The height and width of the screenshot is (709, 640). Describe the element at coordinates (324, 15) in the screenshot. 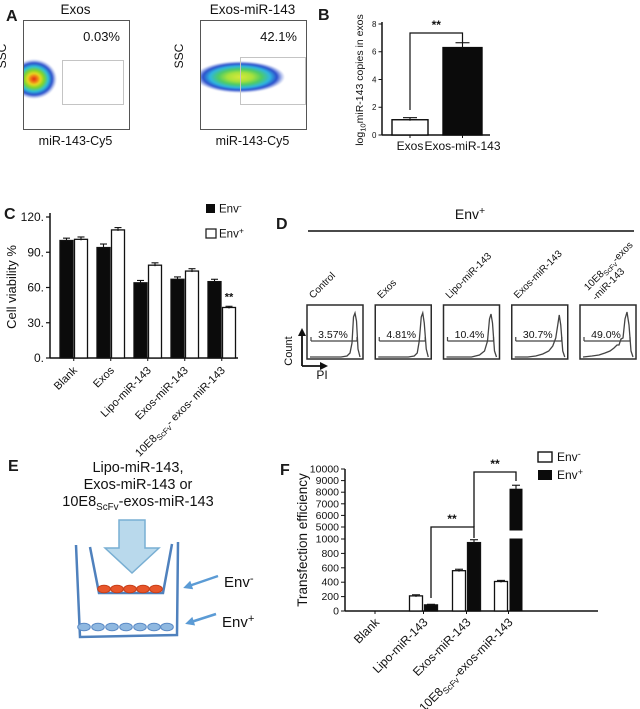

I see `panel-b-label: B` at that location.